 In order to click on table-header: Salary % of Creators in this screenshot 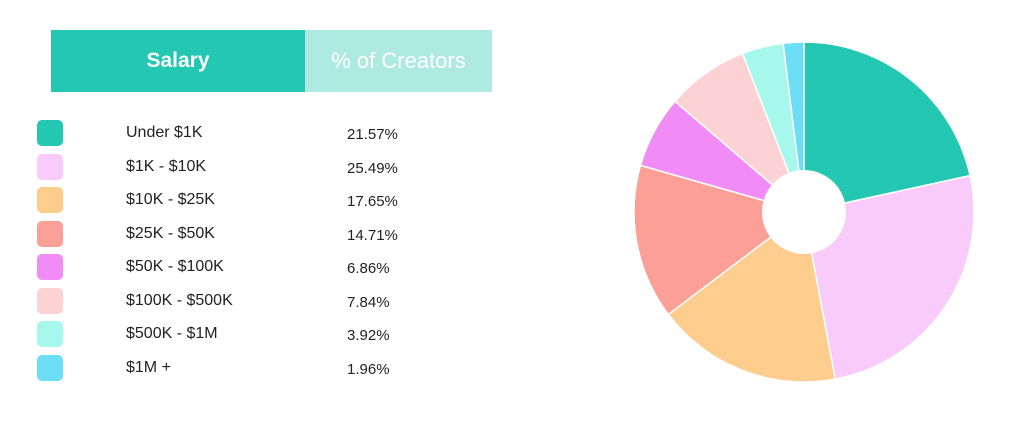, I will do `click(271, 61)`.